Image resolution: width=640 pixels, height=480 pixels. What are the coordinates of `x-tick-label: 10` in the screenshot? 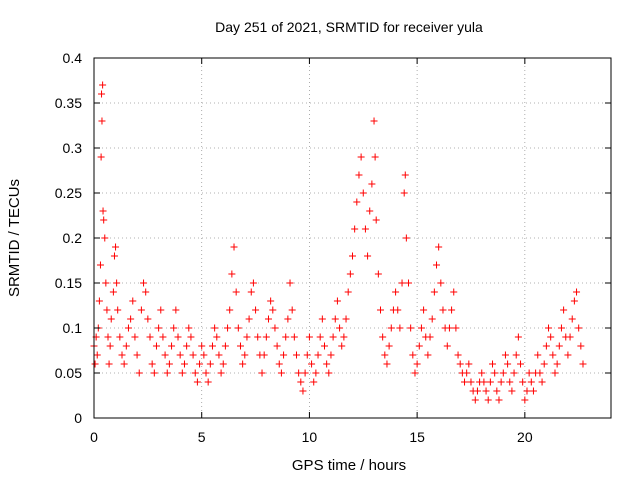 It's located at (310, 437).